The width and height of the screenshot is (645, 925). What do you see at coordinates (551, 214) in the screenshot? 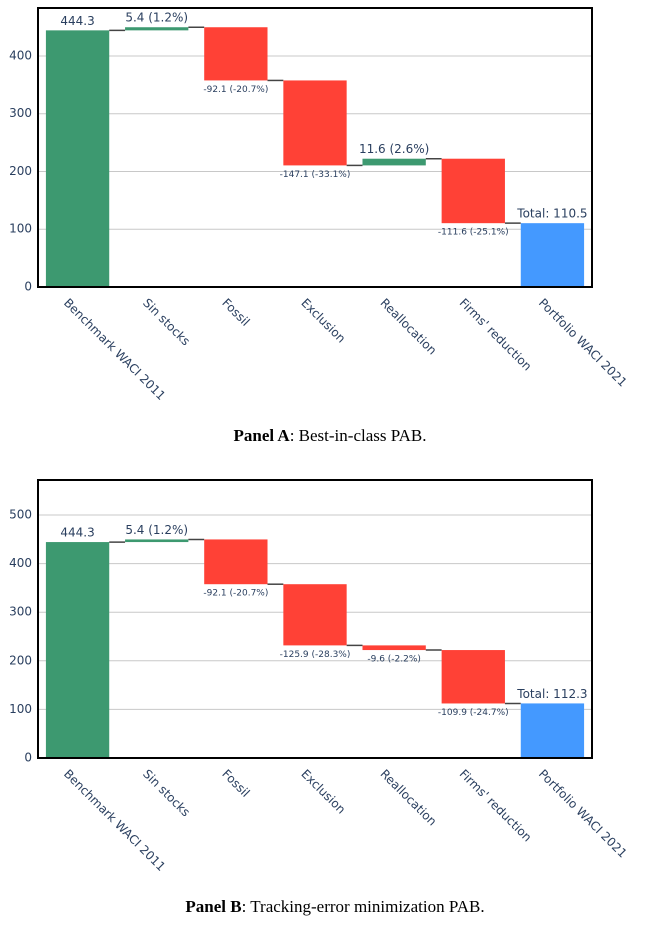
I see `value-label: Total: 110.5` at bounding box center [551, 214].